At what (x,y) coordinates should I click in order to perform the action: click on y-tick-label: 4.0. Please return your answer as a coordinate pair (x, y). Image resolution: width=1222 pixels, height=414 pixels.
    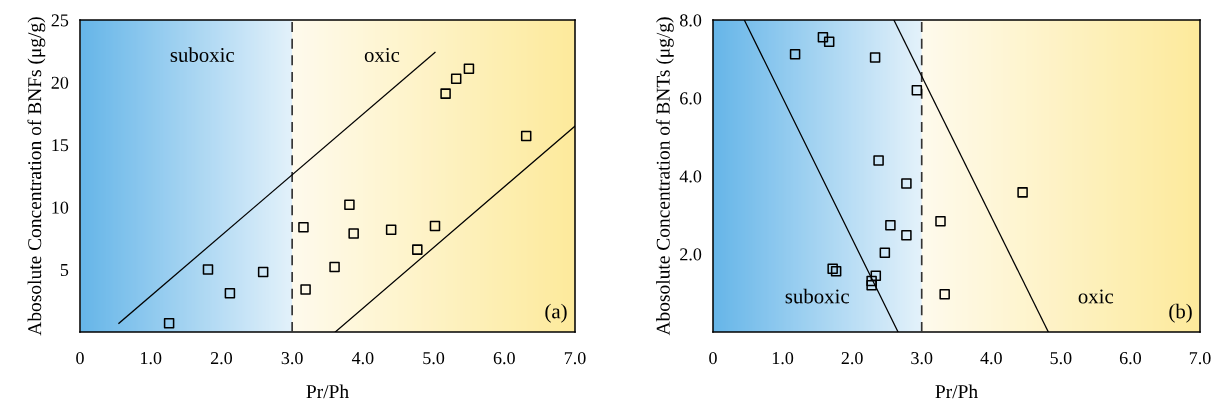
    Looking at the image, I should click on (690, 176).